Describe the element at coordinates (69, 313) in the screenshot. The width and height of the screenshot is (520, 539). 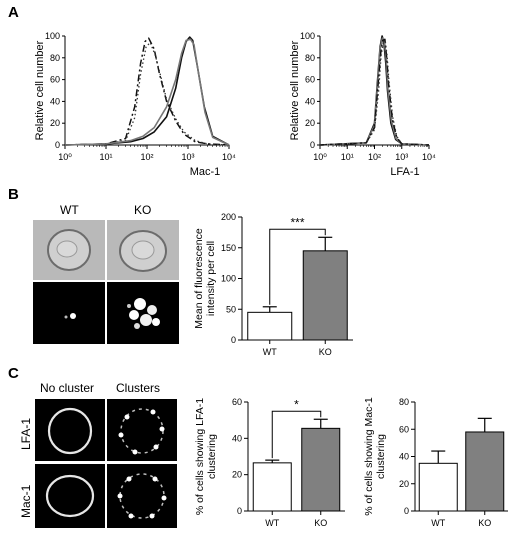
I see `micrograph-b-fluorescence-wt` at that location.